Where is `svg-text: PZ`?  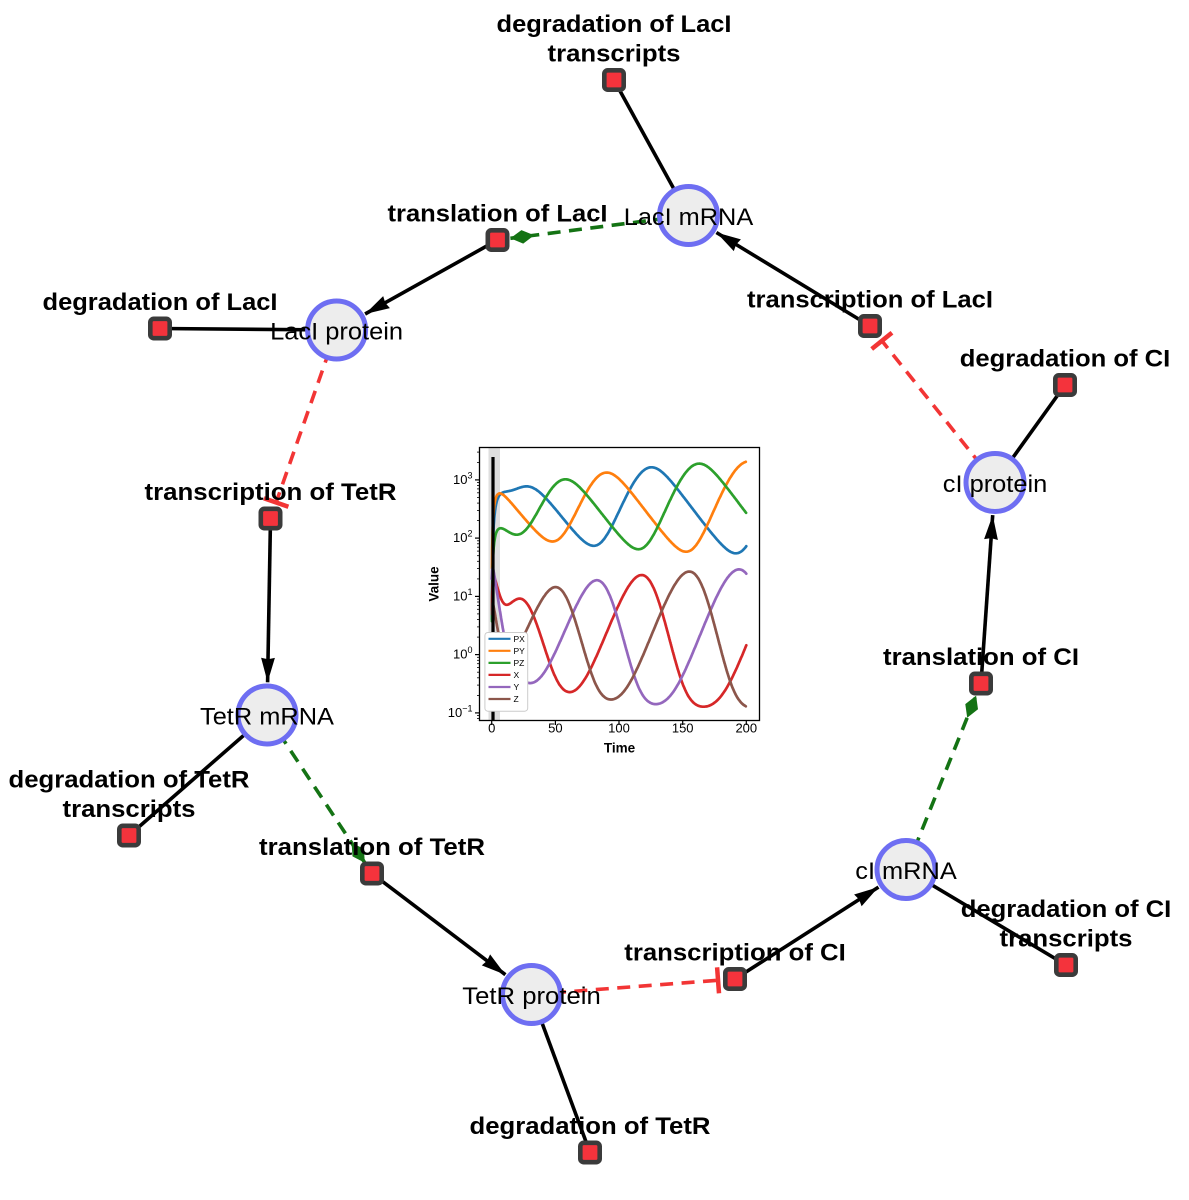
svg-text: PZ is located at coordinates (519, 663).